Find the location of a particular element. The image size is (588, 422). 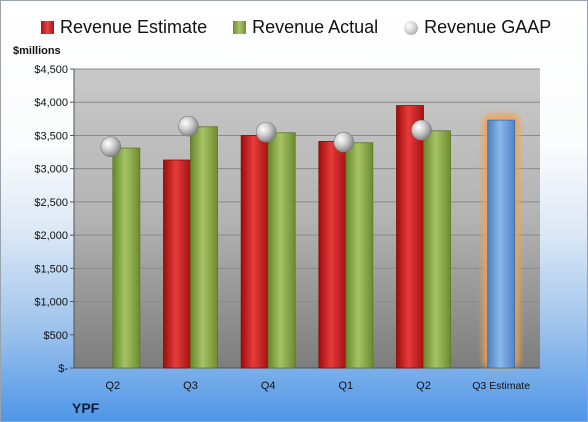

legend-item-estimate: Revenue Estimate is located at coordinates (124, 27).